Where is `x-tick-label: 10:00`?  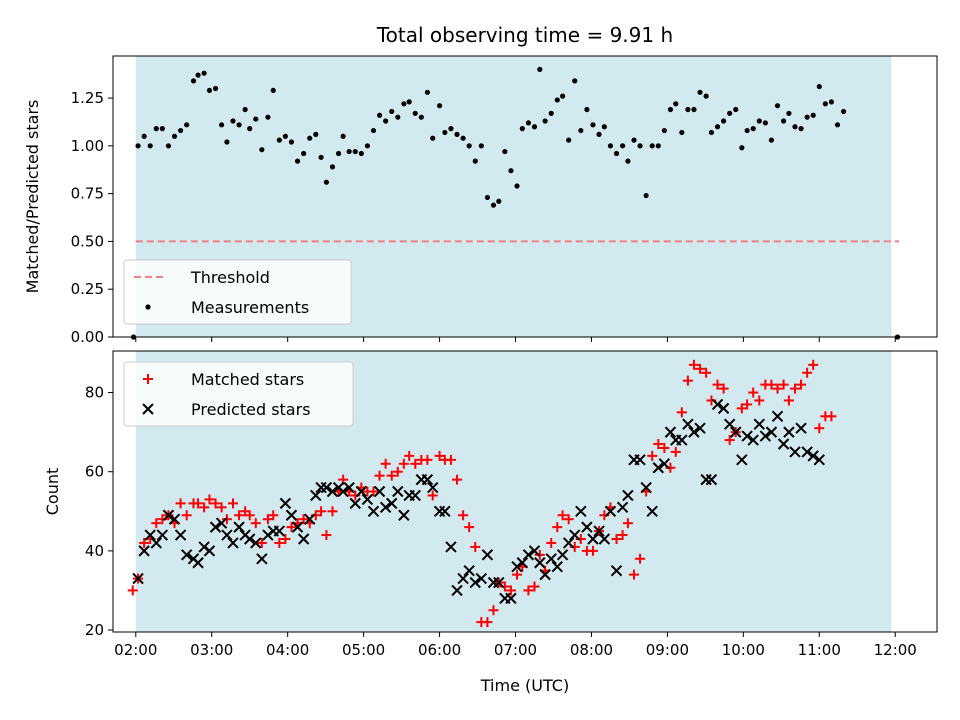 x-tick-label: 10:00 is located at coordinates (743, 650).